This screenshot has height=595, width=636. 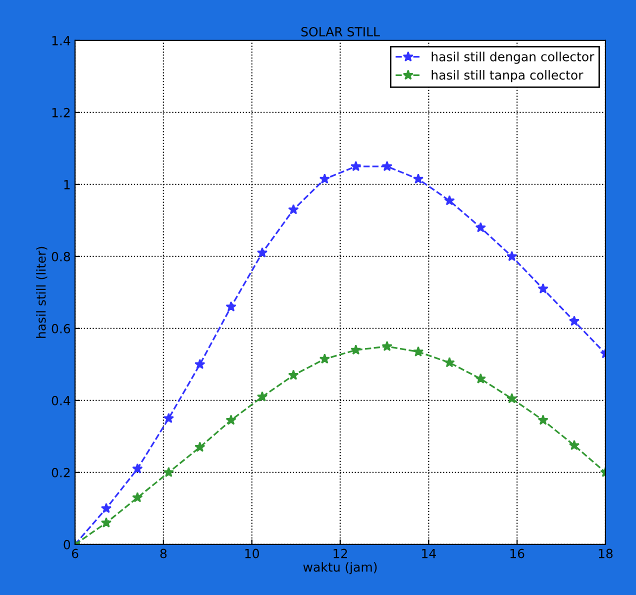 What do you see at coordinates (163, 553) in the screenshot?
I see `x-tick-label: 8` at bounding box center [163, 553].